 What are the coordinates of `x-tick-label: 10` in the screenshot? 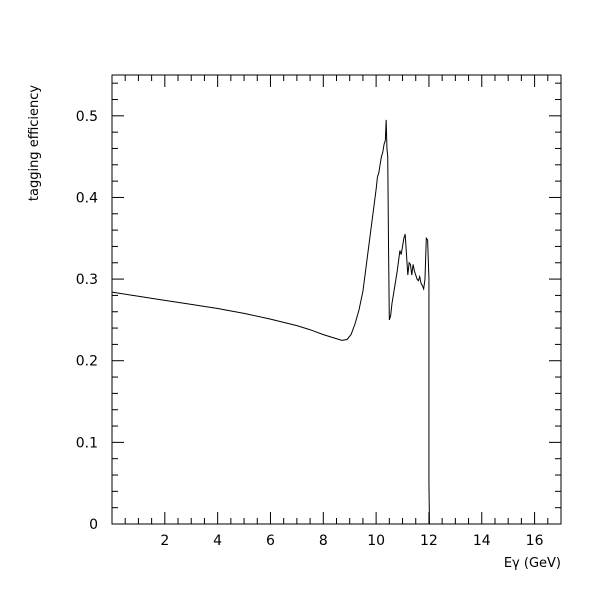 It's located at (376, 541).